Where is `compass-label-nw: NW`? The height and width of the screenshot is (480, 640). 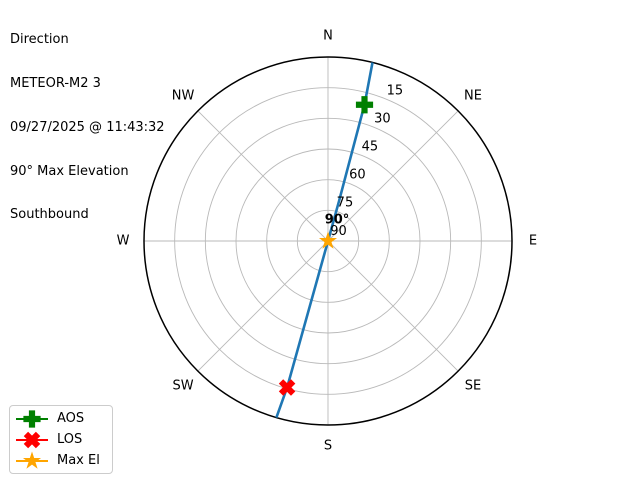
compass-label-nw: NW is located at coordinates (183, 96).